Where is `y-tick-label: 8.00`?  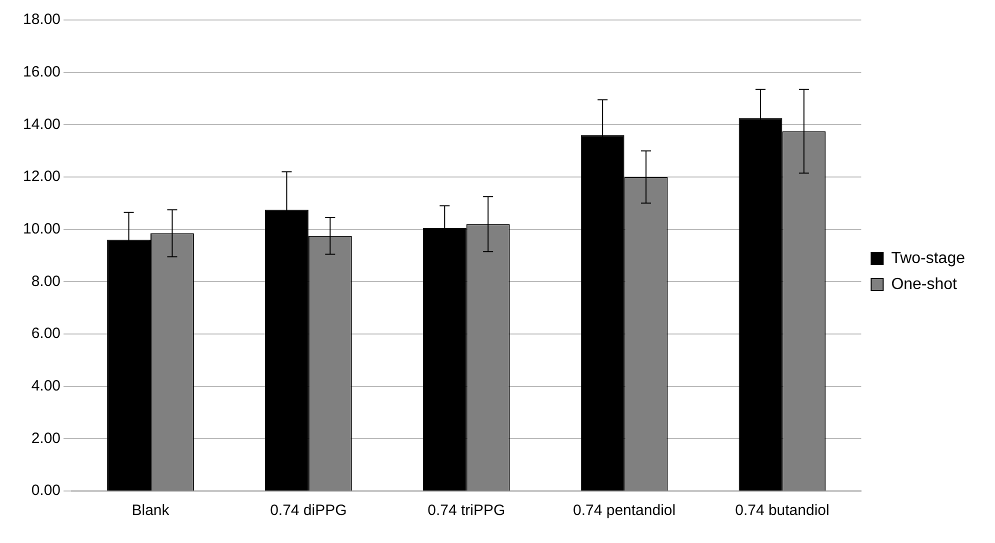 y-tick-label: 8.00 is located at coordinates (46, 281).